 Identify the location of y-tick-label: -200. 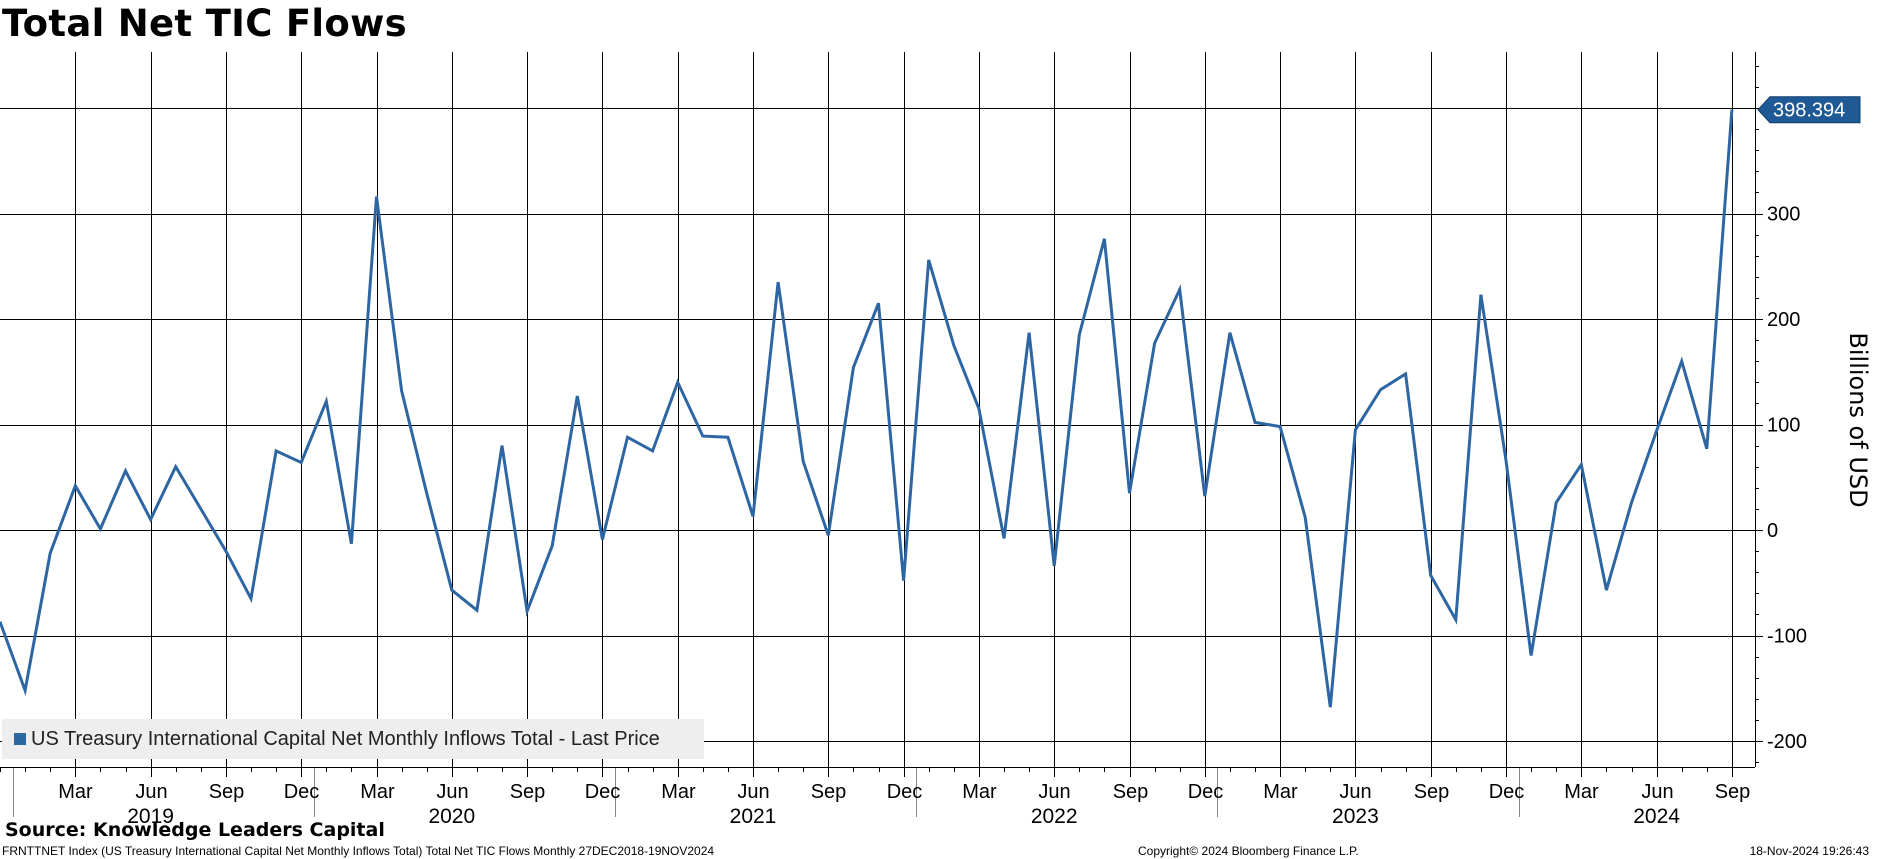
(1787, 742).